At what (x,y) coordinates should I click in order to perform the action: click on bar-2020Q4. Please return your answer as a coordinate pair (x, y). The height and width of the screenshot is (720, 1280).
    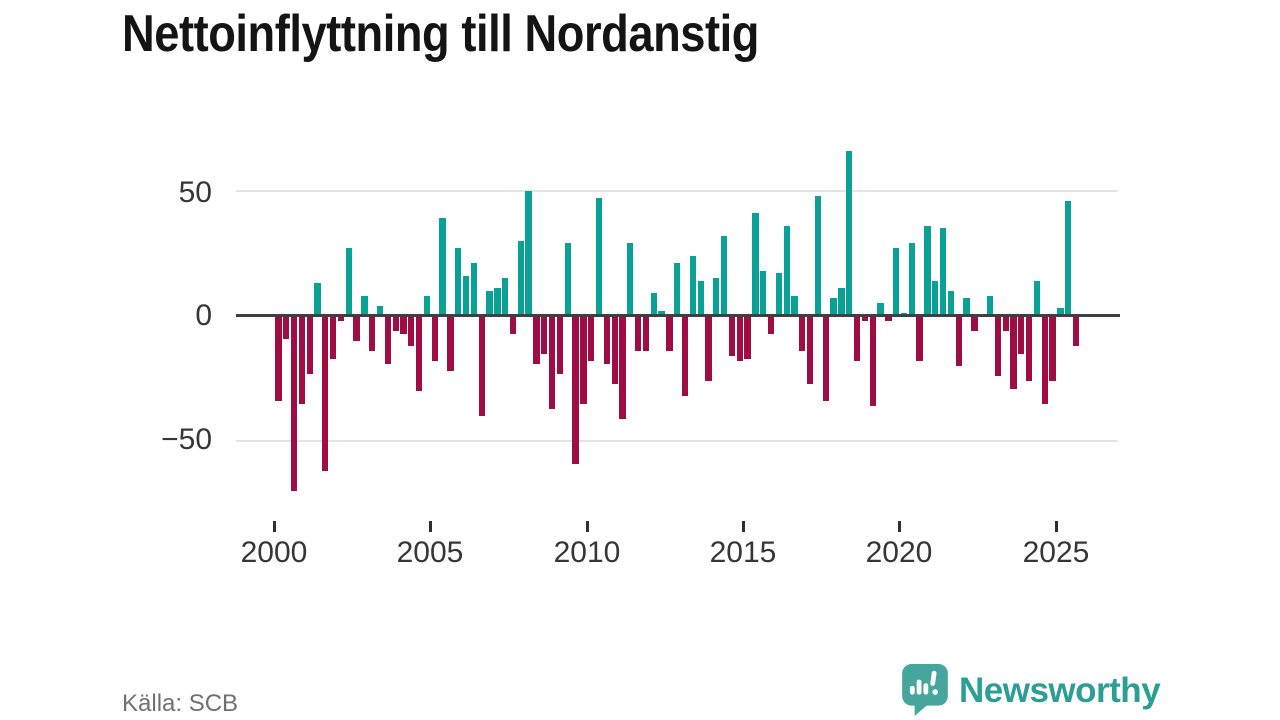
    Looking at the image, I should click on (927, 270).